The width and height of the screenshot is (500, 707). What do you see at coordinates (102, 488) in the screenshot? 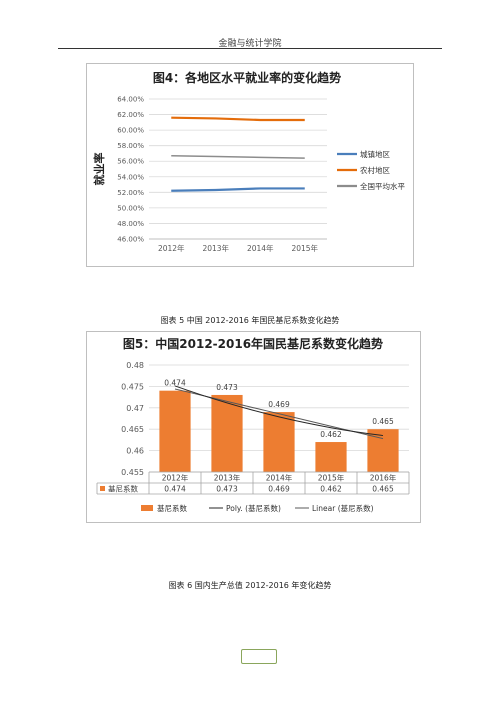
I see `table-legend-key` at bounding box center [102, 488].